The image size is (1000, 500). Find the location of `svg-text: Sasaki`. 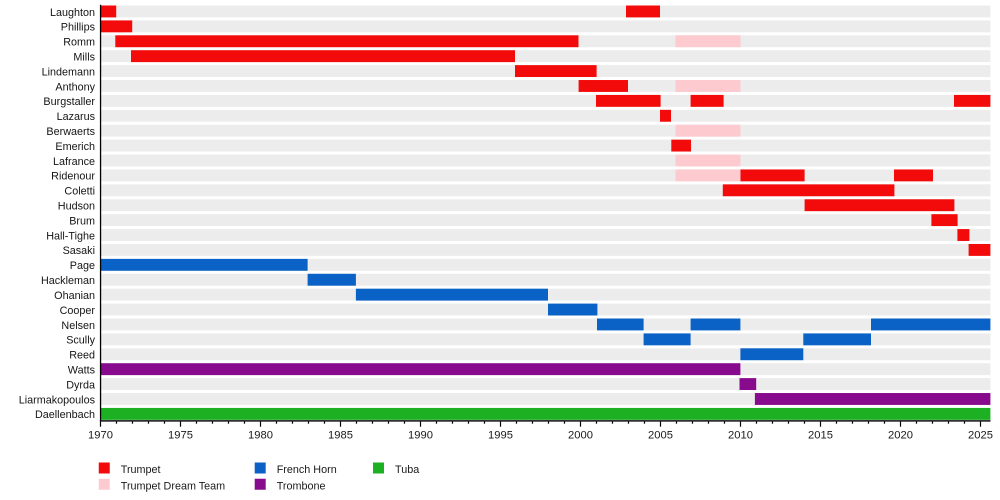

svg-text: Sasaki is located at coordinates (79, 251).